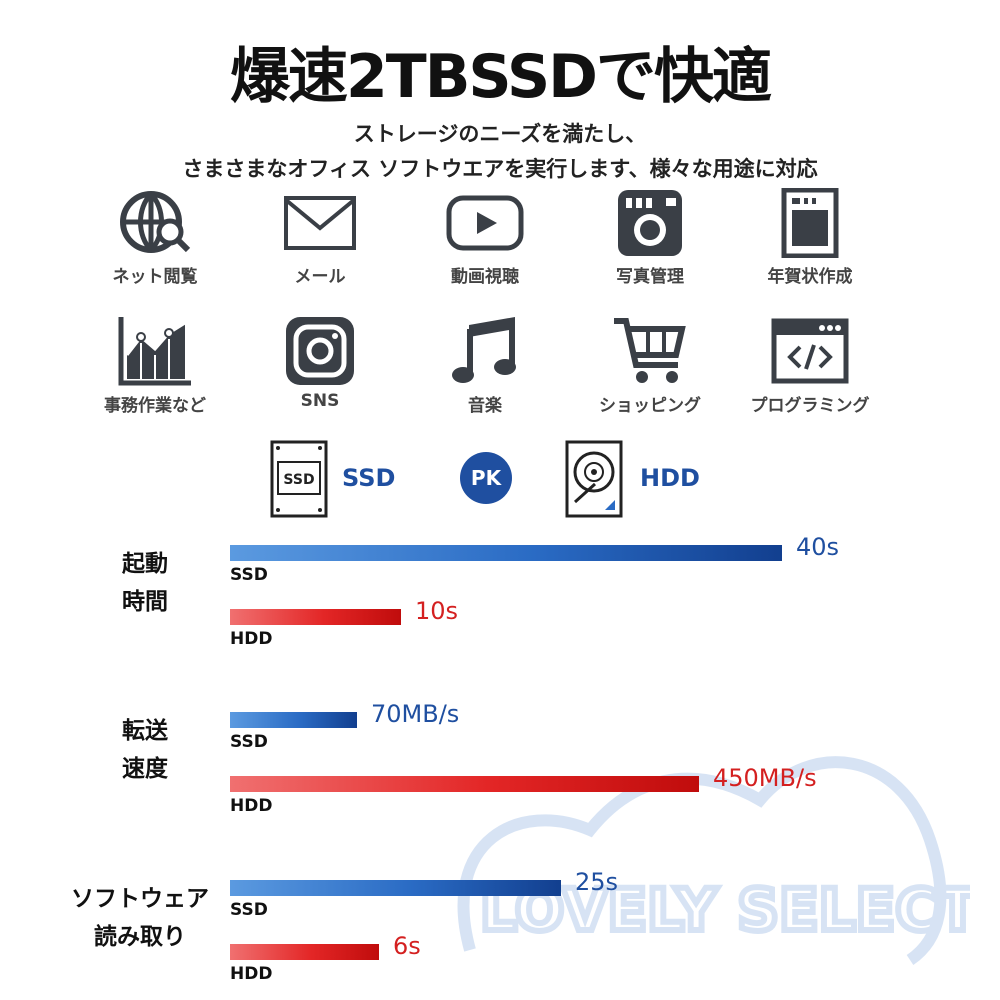 Image resolution: width=1000 pixels, height=1000 pixels. I want to click on ssd-icon-text: SSD, so click(298, 480).